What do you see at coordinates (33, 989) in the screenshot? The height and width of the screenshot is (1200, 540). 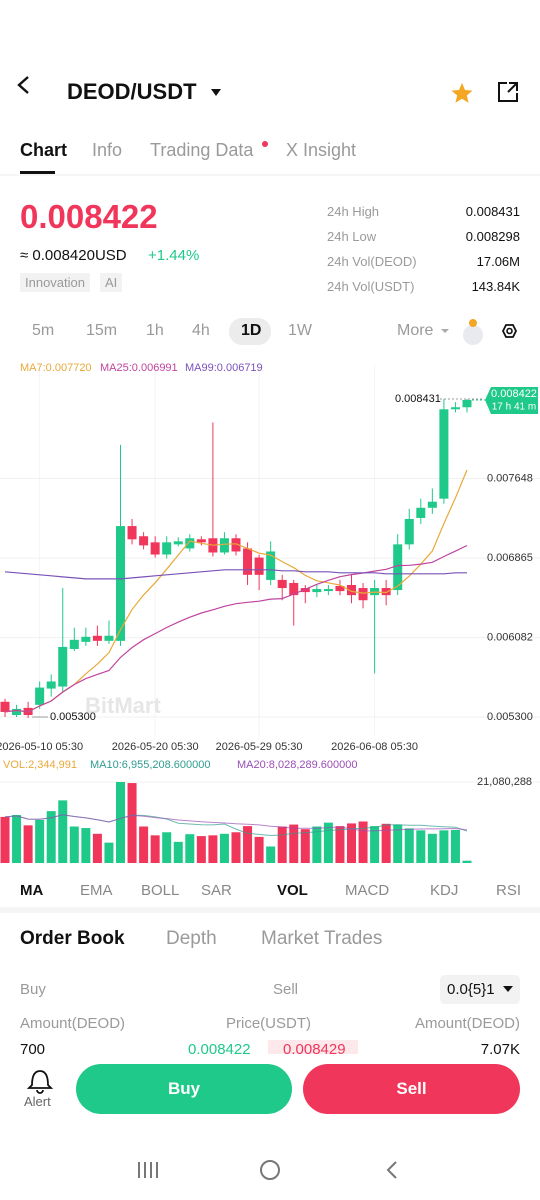 I see `buy-label: Buy` at bounding box center [33, 989].